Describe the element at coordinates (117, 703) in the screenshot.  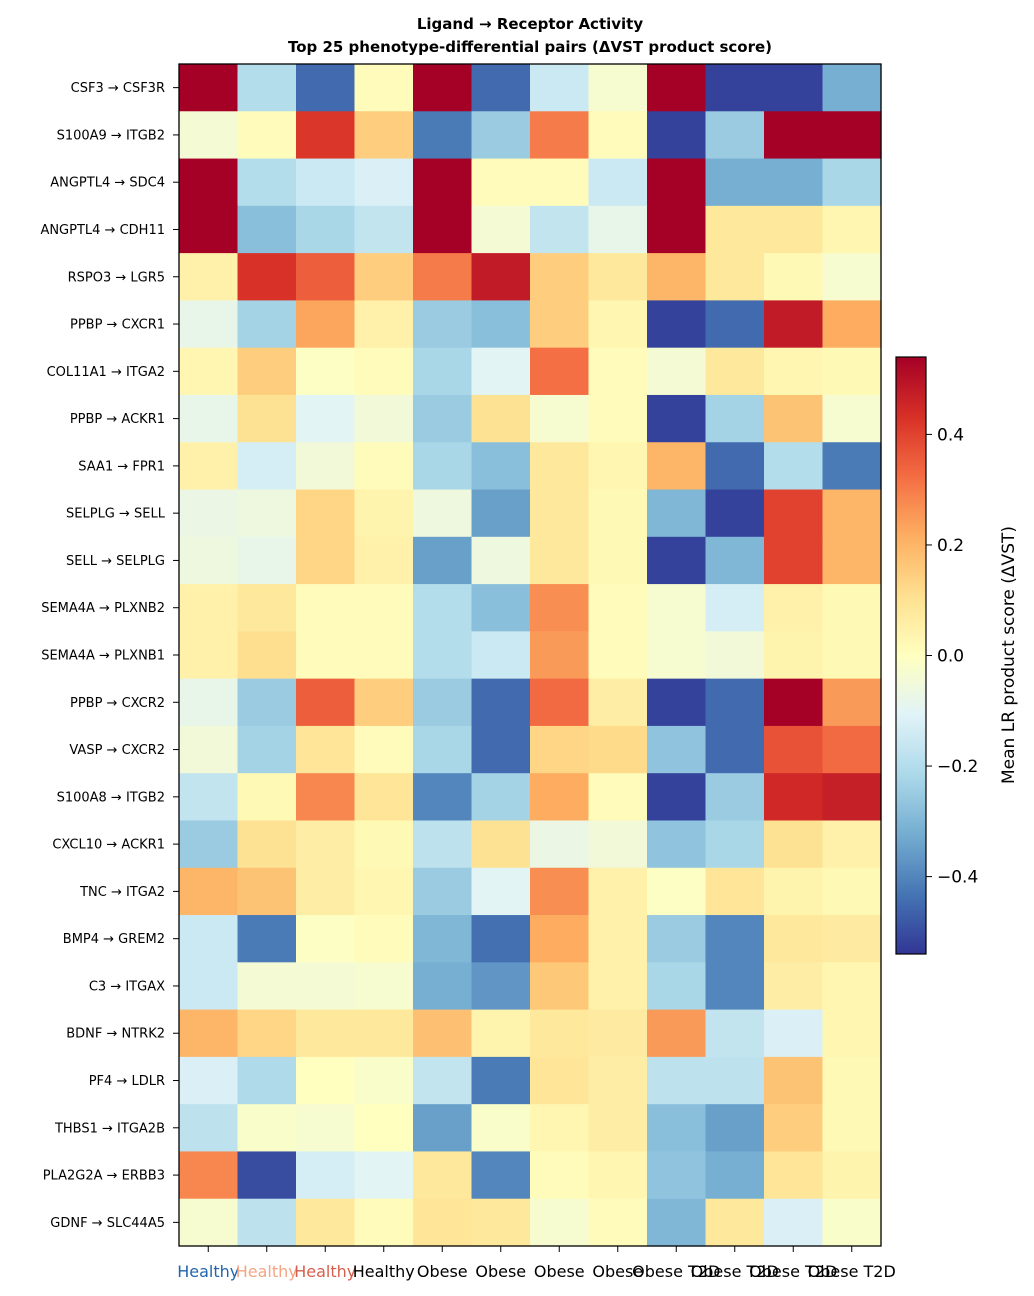
I see `row-label: PPBP → CXCR2` at that location.